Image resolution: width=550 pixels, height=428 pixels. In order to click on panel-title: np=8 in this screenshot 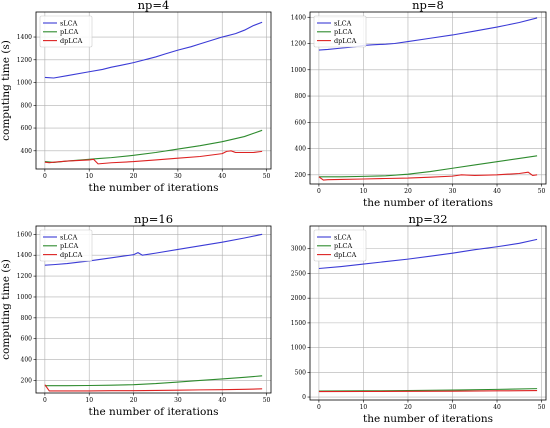, I will do `click(428, 6)`.